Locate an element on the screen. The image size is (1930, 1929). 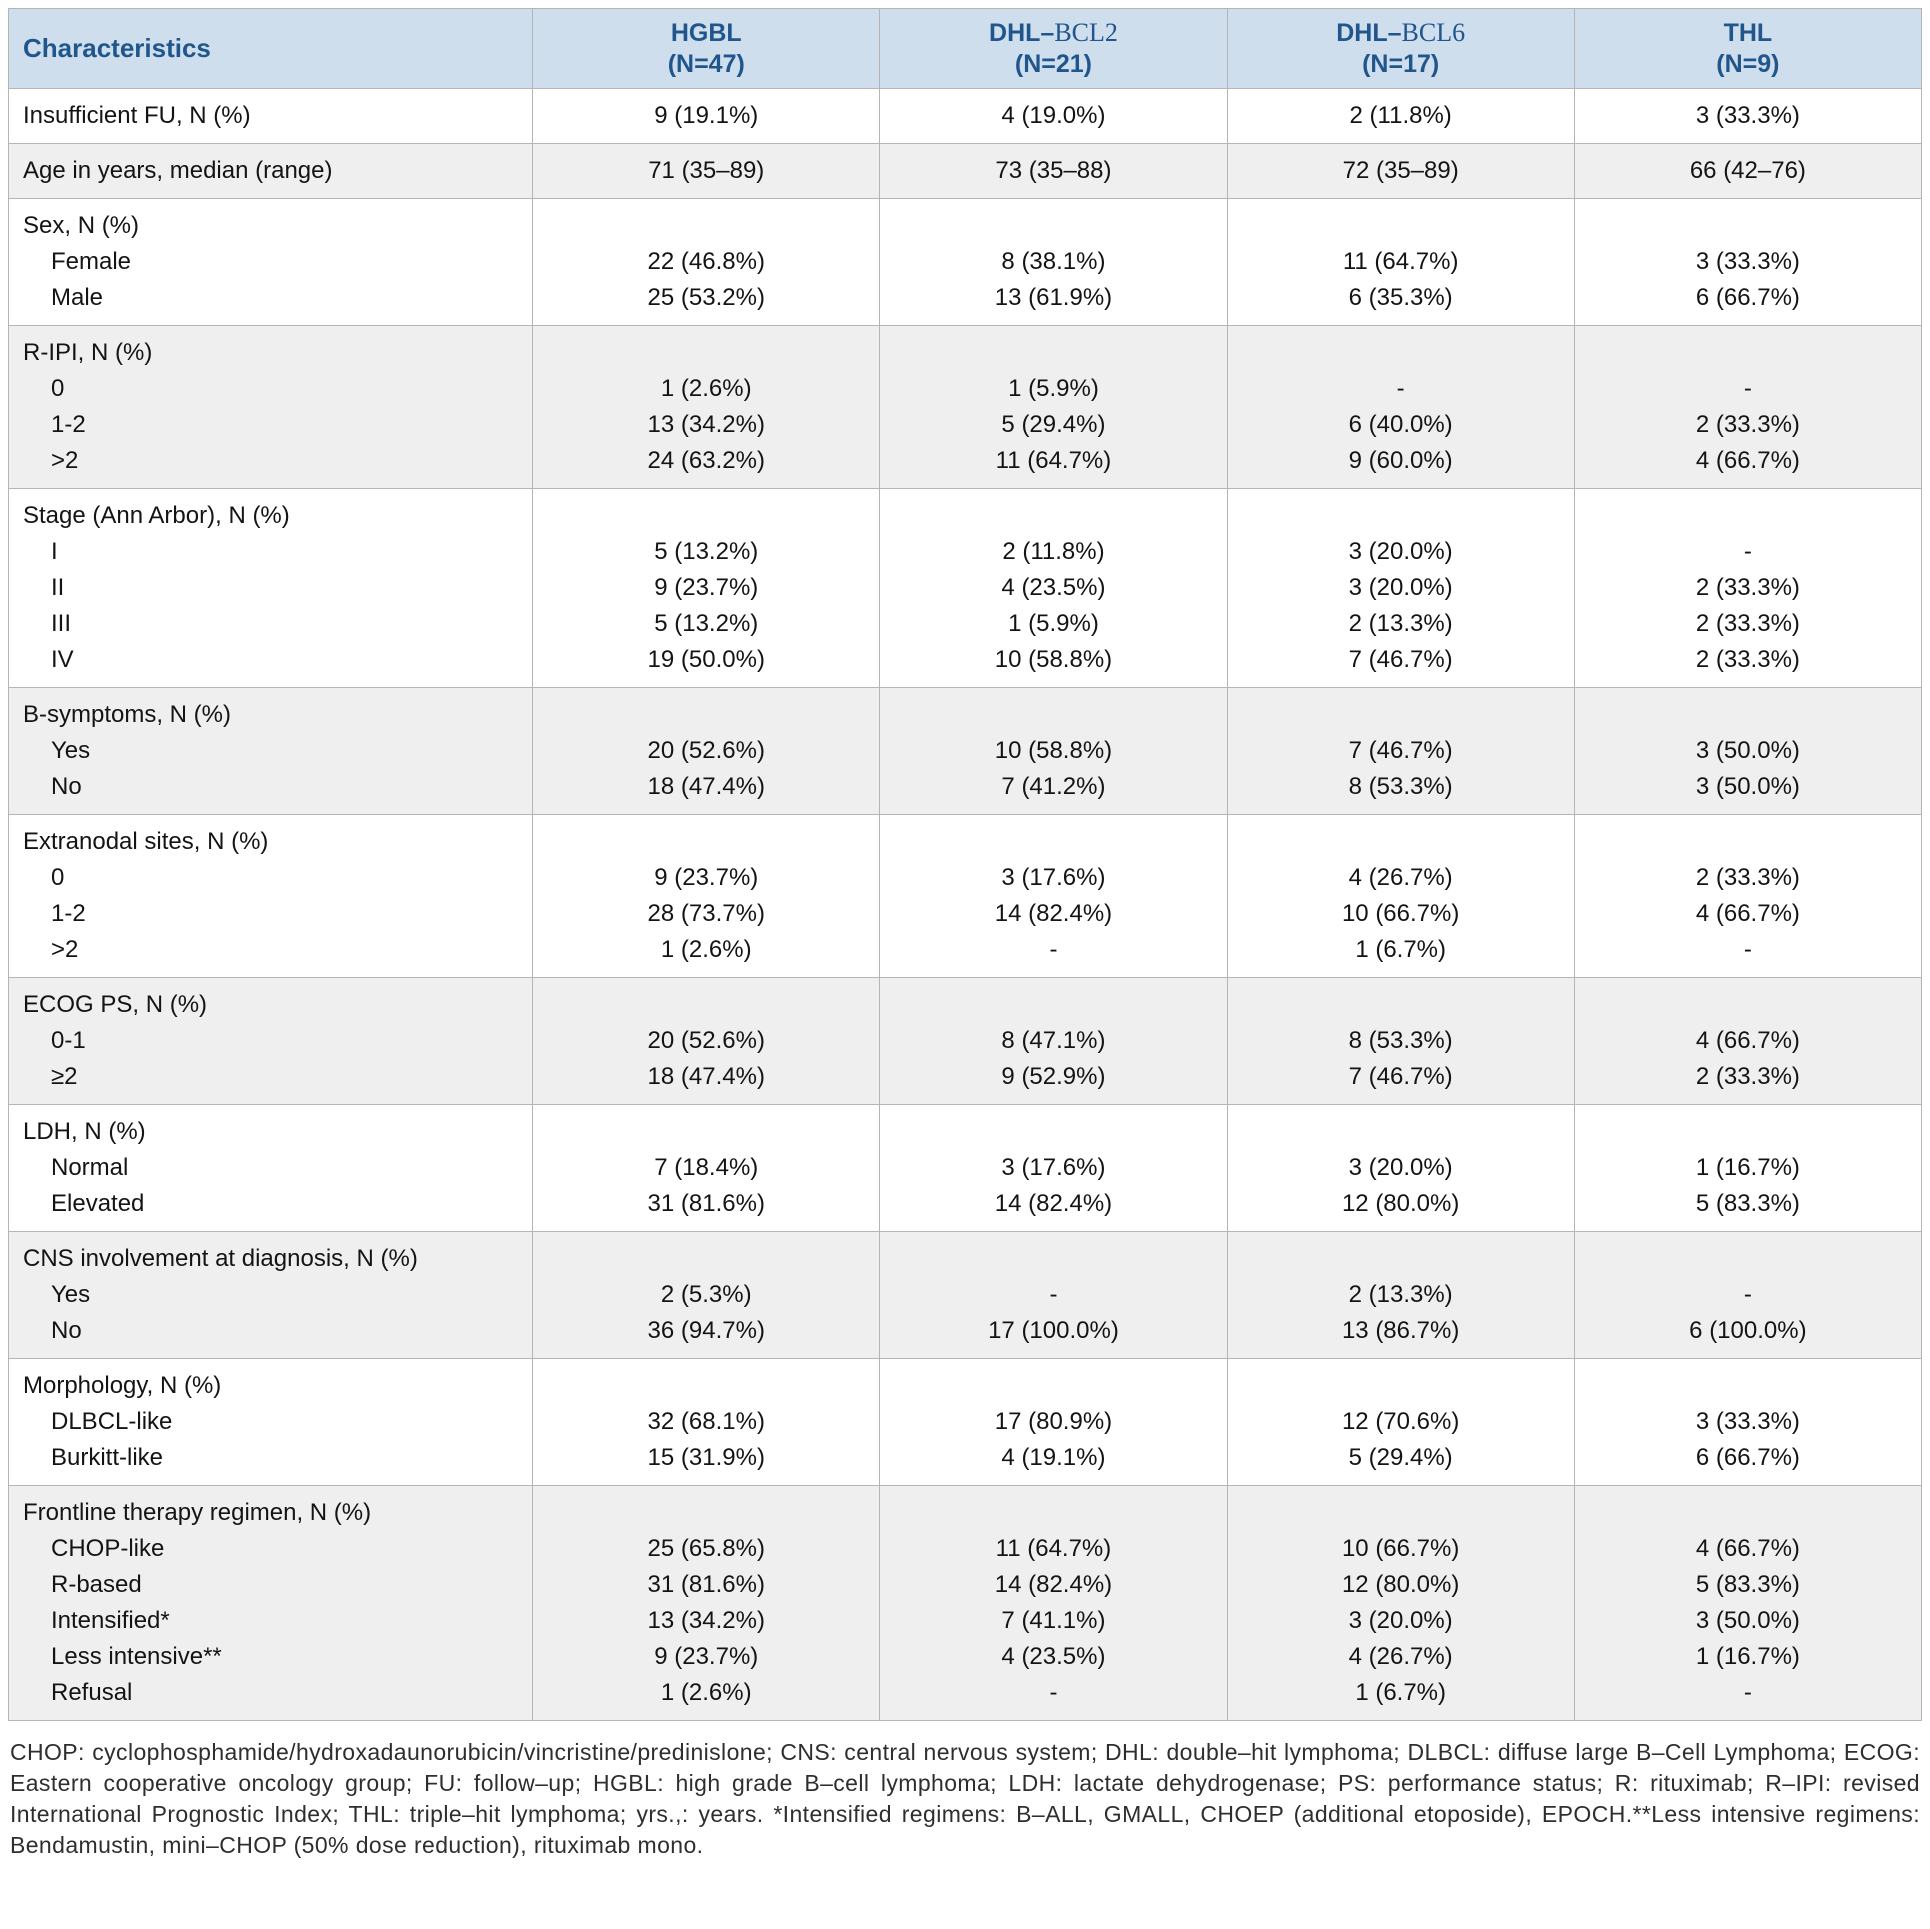
row-label: Burkitt-like is located at coordinates (270, 1463).